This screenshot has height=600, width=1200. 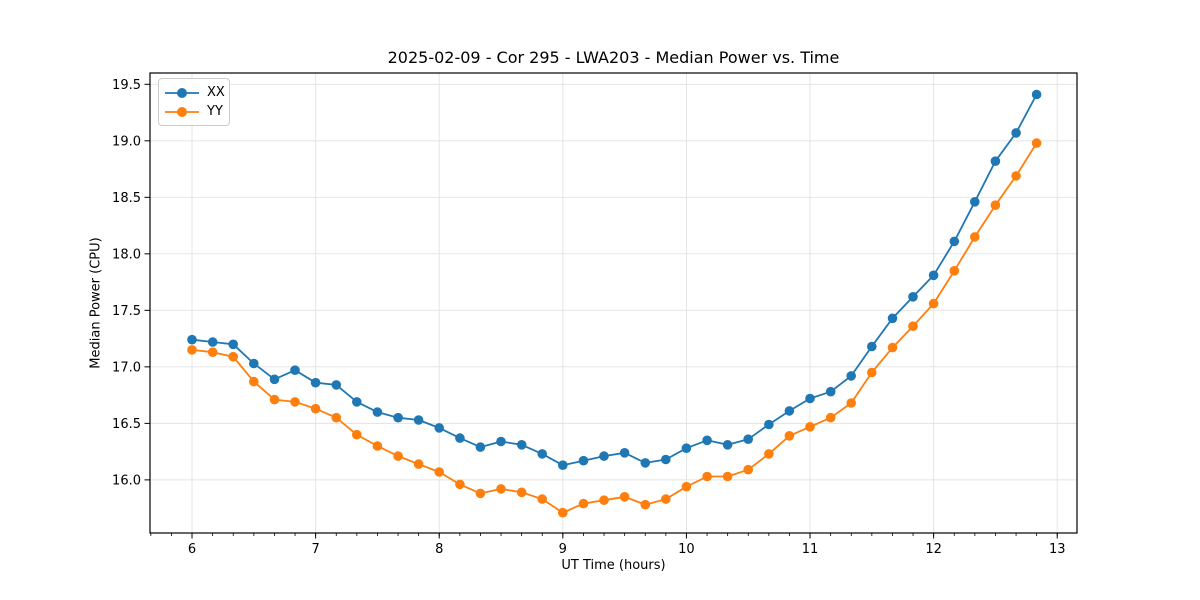 What do you see at coordinates (810, 549) in the screenshot?
I see `x-tick-label: 11` at bounding box center [810, 549].